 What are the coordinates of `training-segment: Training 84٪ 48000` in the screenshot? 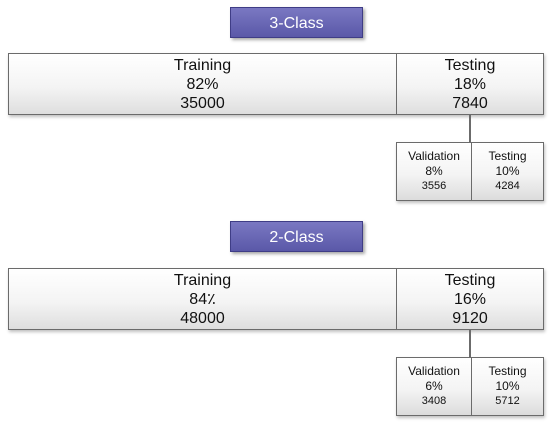 It's located at (202, 299).